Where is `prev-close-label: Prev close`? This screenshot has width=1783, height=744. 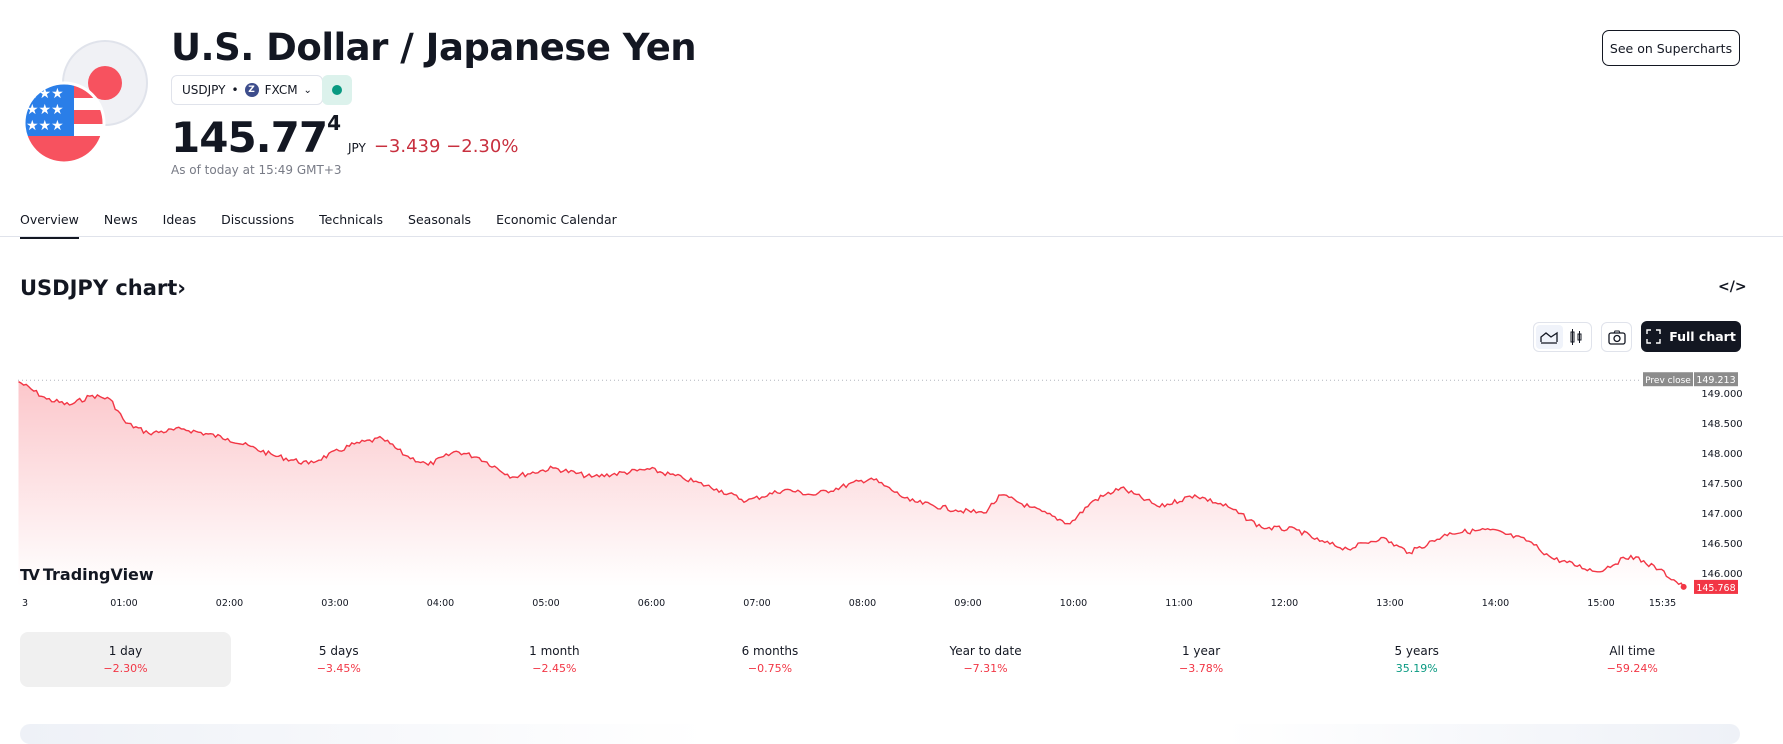 prev-close-label: Prev close is located at coordinates (1668, 381).